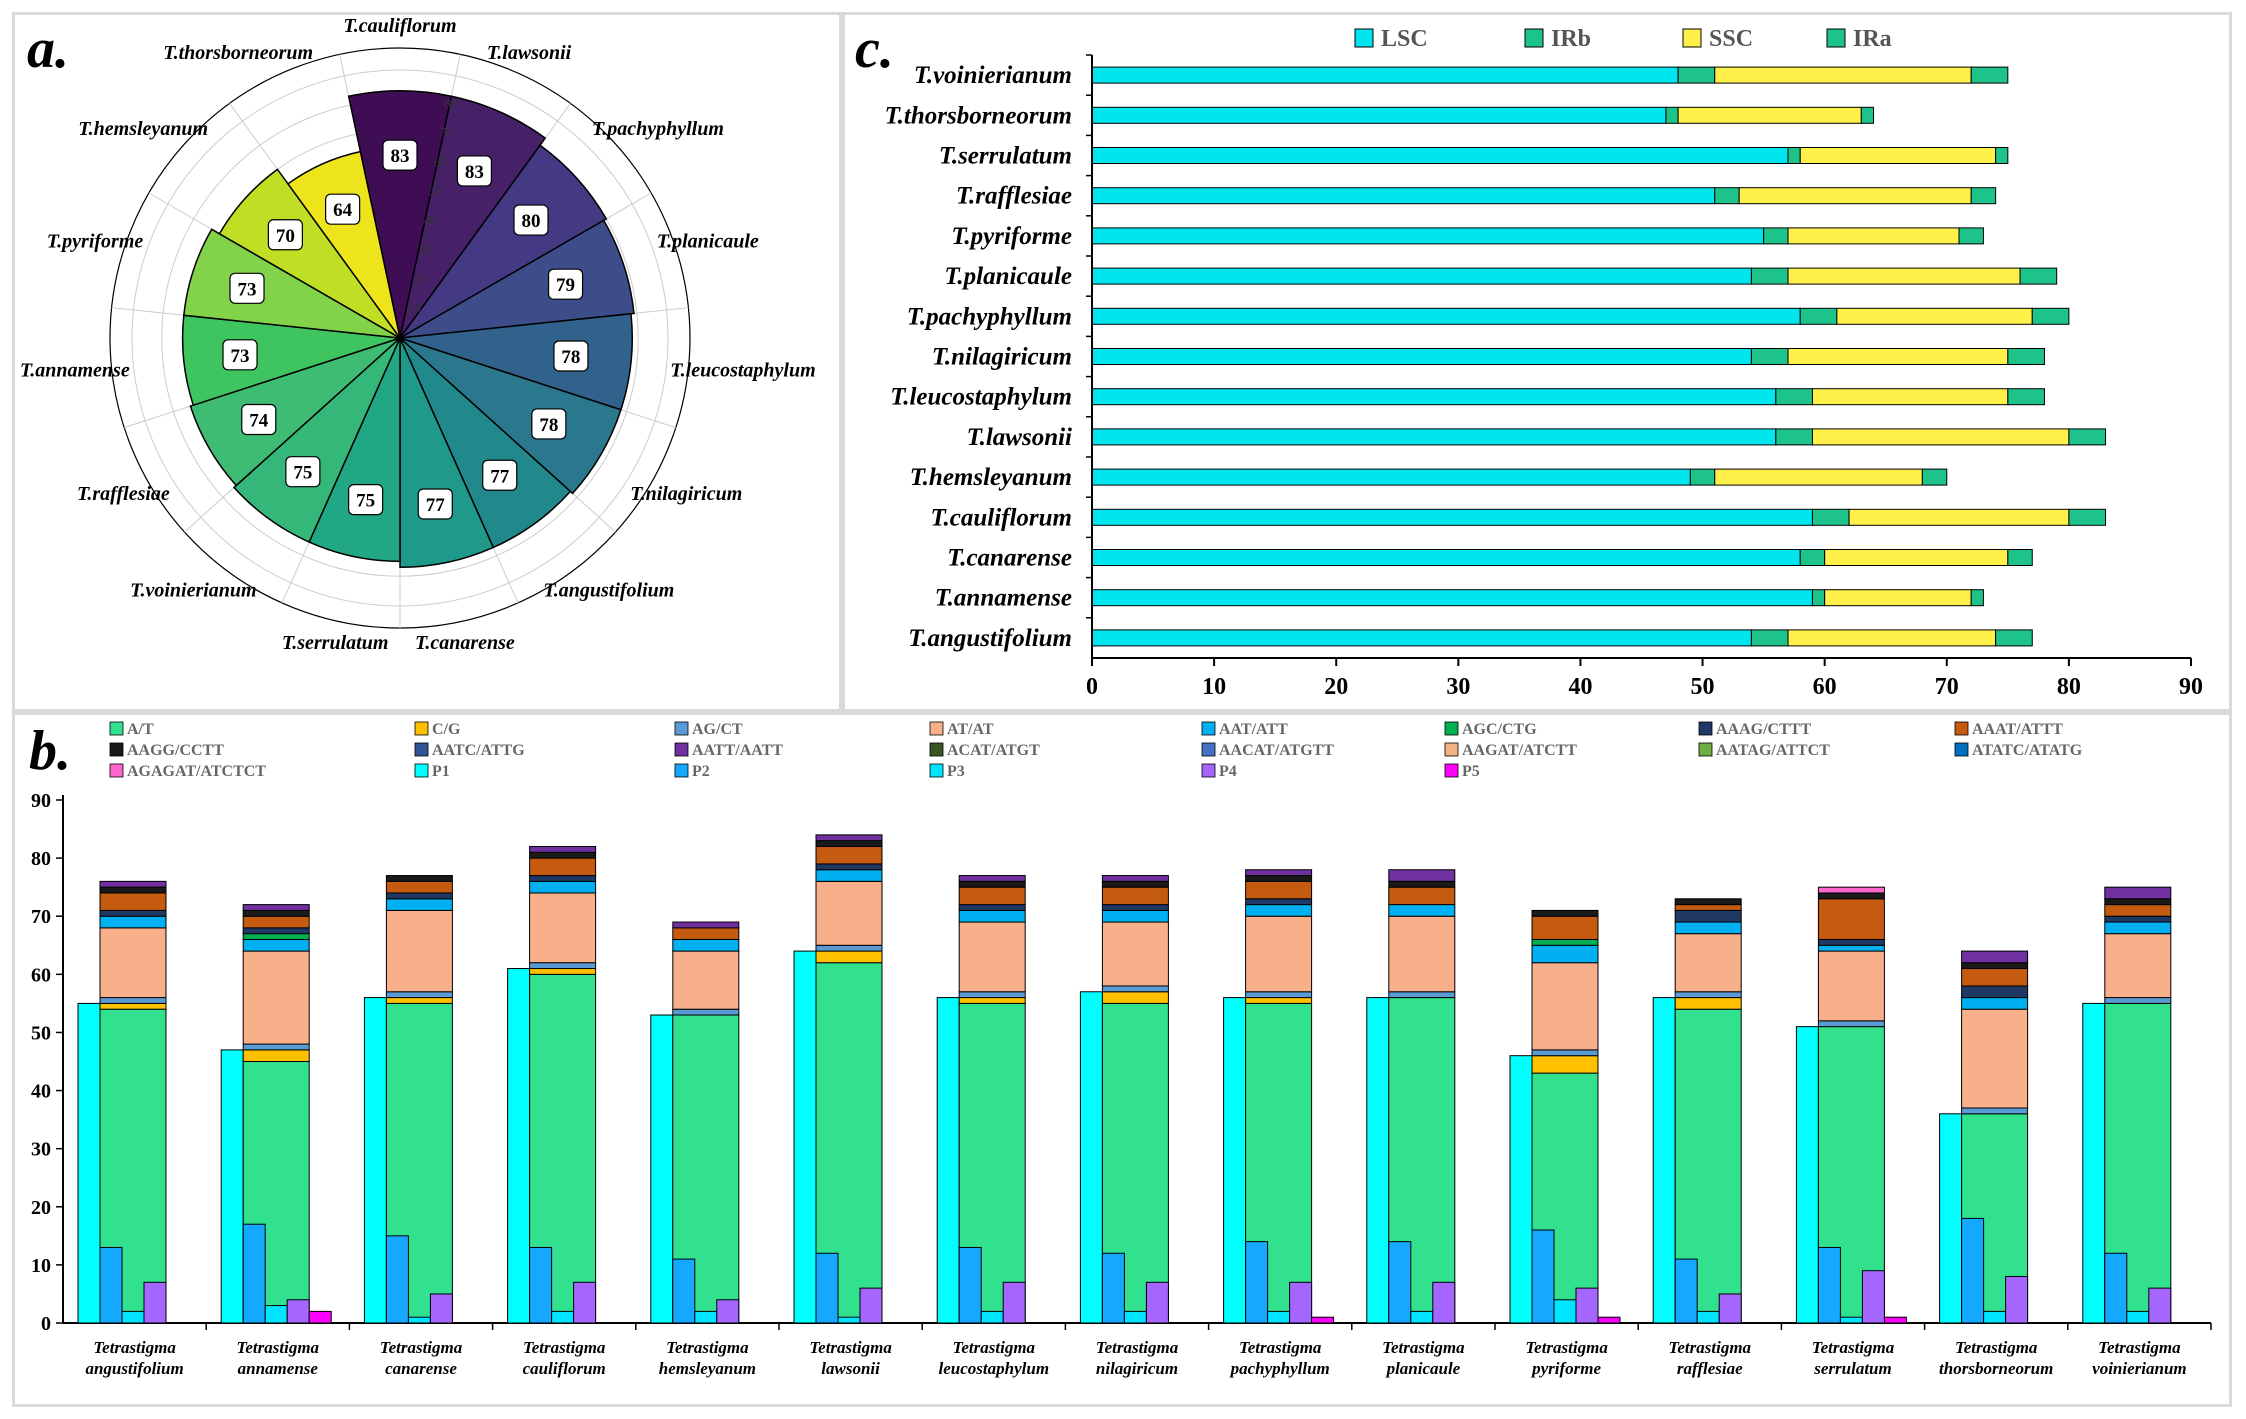  What do you see at coordinates (1807, 1175) in the screenshot?
I see `bar-P1` at bounding box center [1807, 1175].